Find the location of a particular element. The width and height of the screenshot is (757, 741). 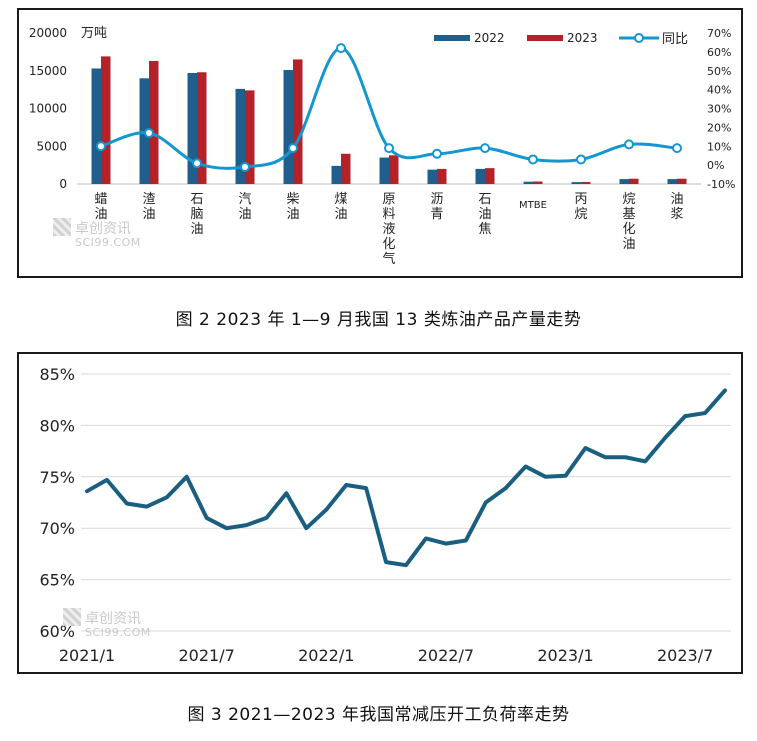

y-tick-label: 20000 is located at coordinates (48, 33).